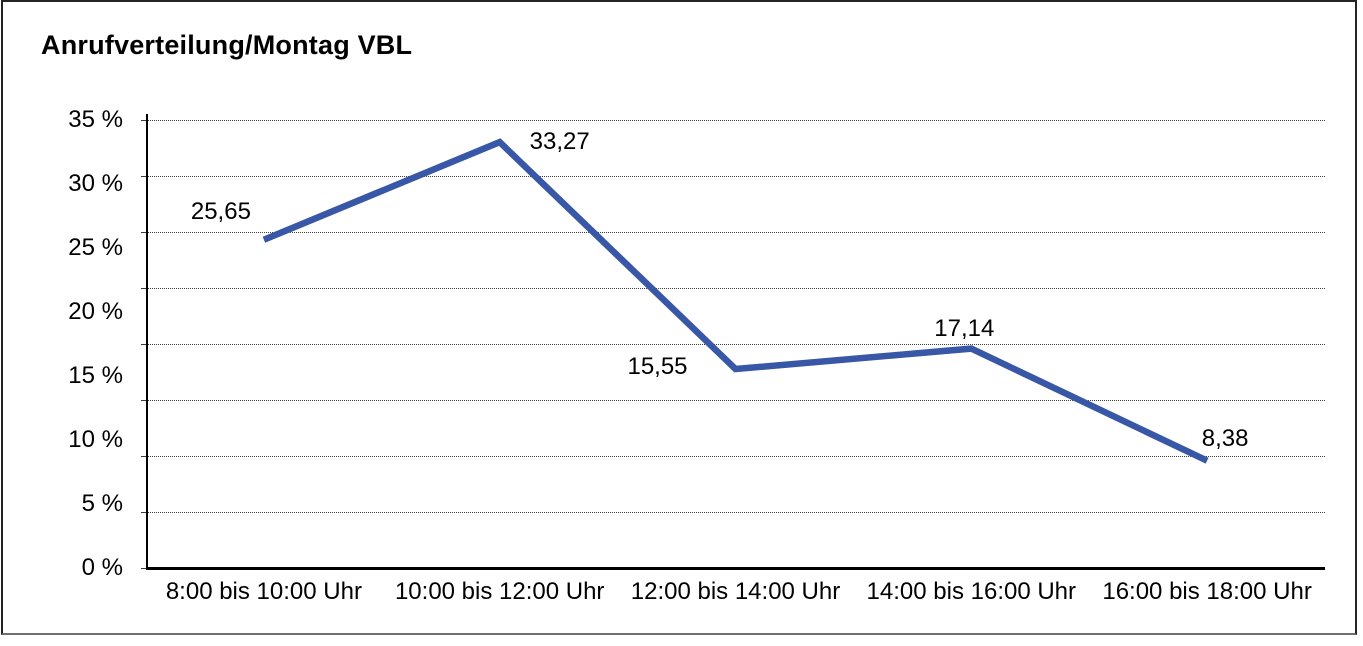  Describe the element at coordinates (147, 342) in the screenshot. I see `y-axis-line` at that location.